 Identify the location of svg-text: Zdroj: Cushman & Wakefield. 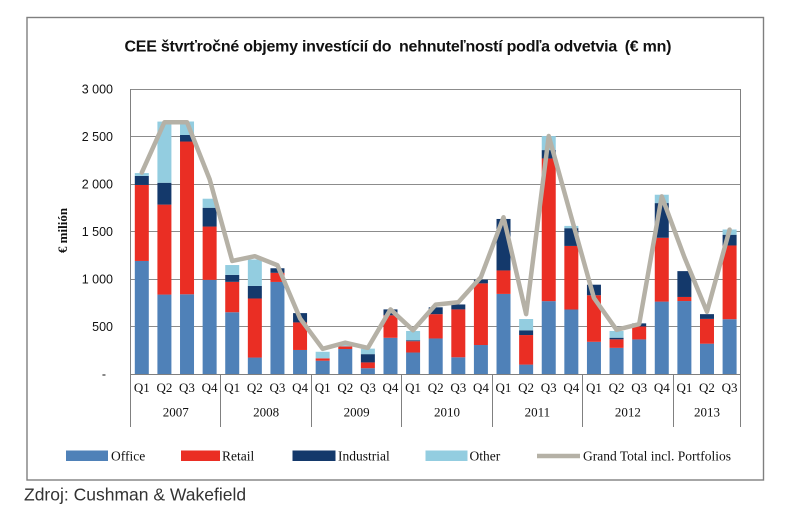
(135, 495).